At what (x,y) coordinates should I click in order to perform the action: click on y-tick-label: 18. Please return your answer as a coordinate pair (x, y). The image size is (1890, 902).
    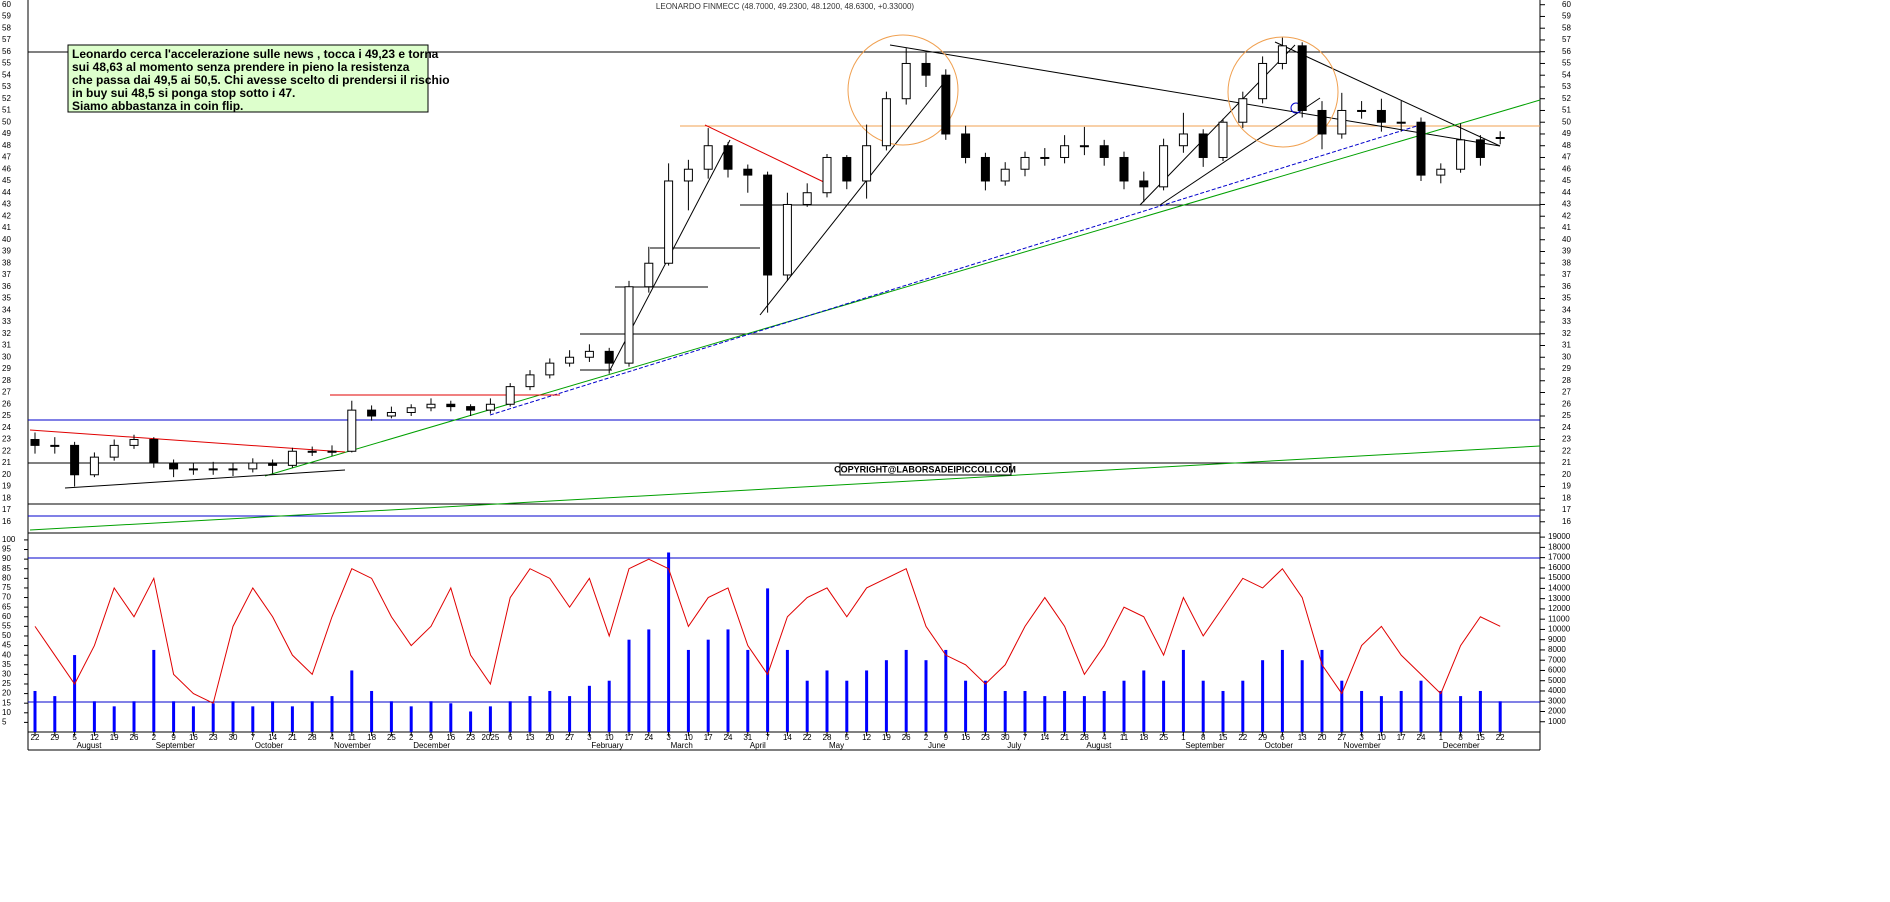
    Looking at the image, I should click on (1566, 497).